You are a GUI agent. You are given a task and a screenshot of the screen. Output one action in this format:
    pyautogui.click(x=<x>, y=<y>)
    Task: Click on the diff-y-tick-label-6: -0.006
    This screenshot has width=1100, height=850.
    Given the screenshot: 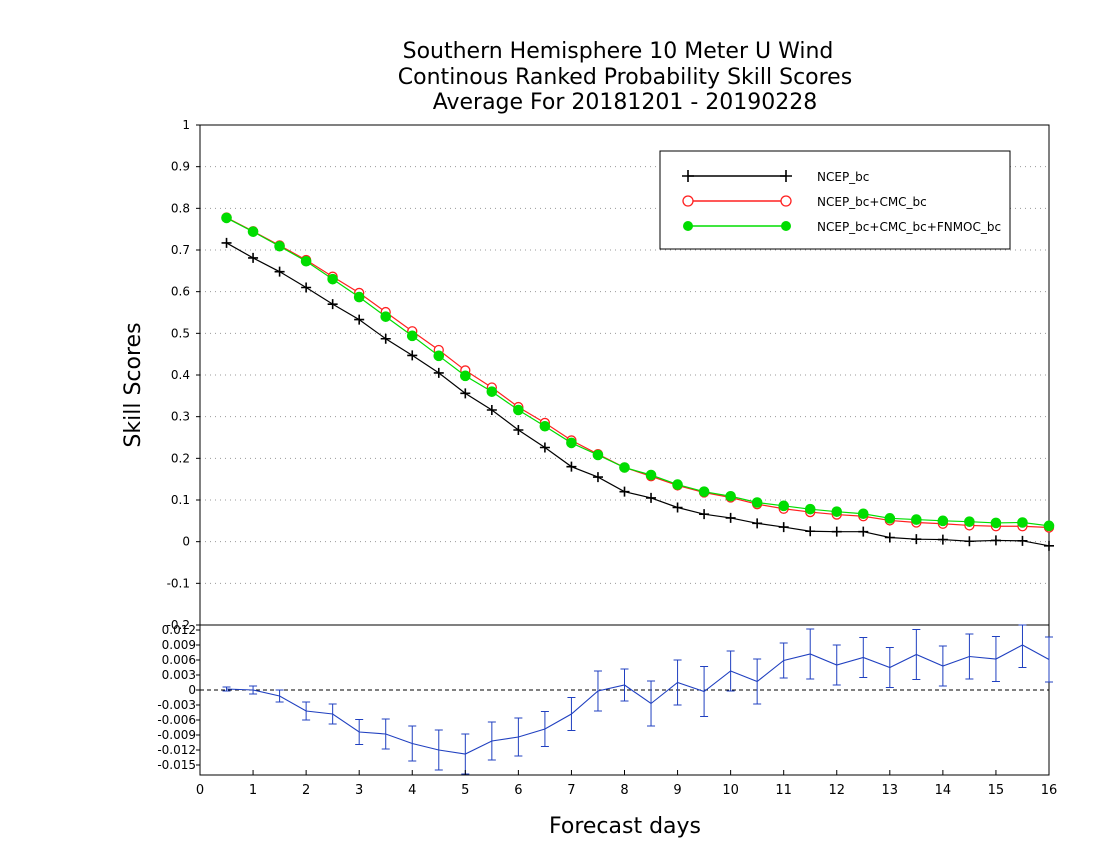 What is the action you would take?
    pyautogui.click(x=176, y=720)
    